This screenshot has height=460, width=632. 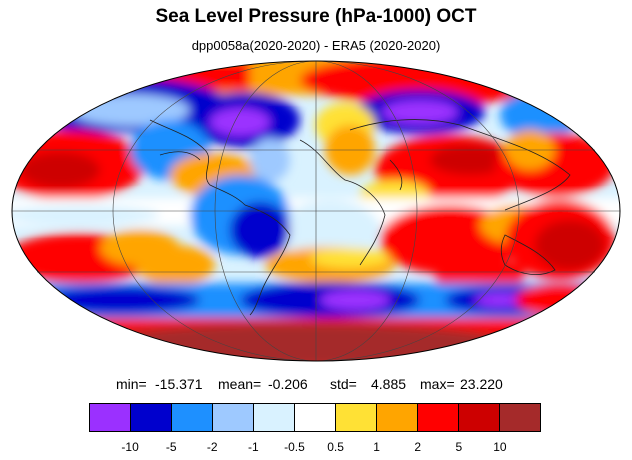 What do you see at coordinates (481, 384) in the screenshot?
I see `max-value: 23.220` at bounding box center [481, 384].